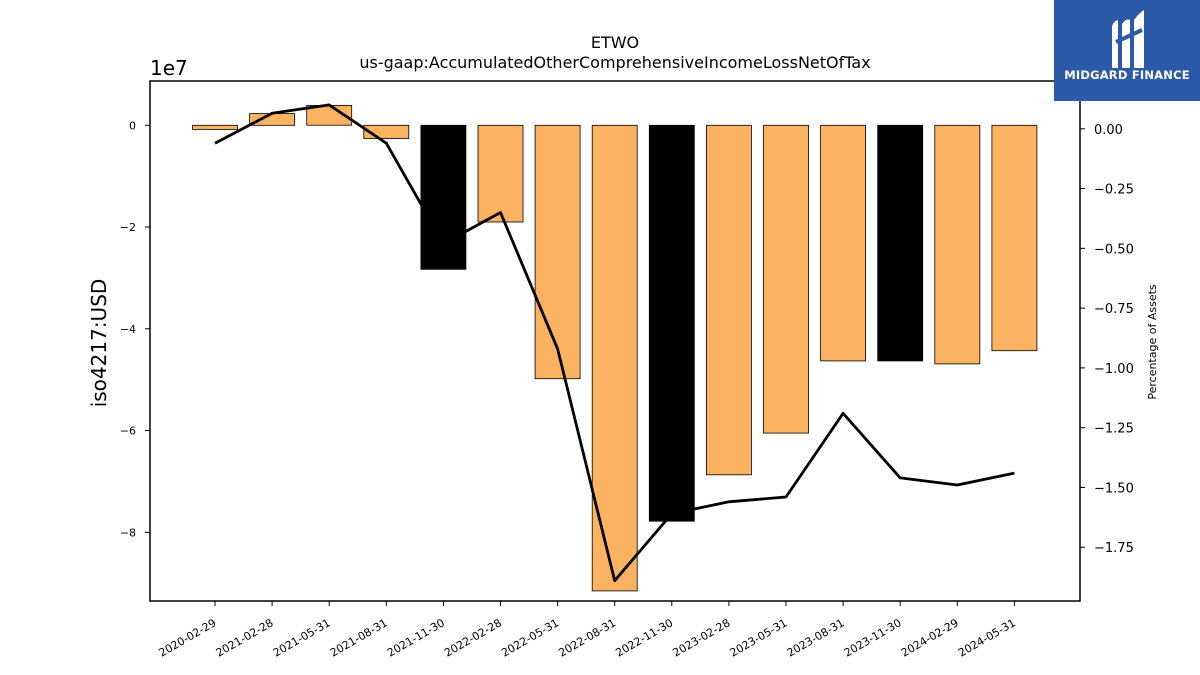  Describe the element at coordinates (169, 68) in the screenshot. I see `y-offset-text: 1e7` at that location.